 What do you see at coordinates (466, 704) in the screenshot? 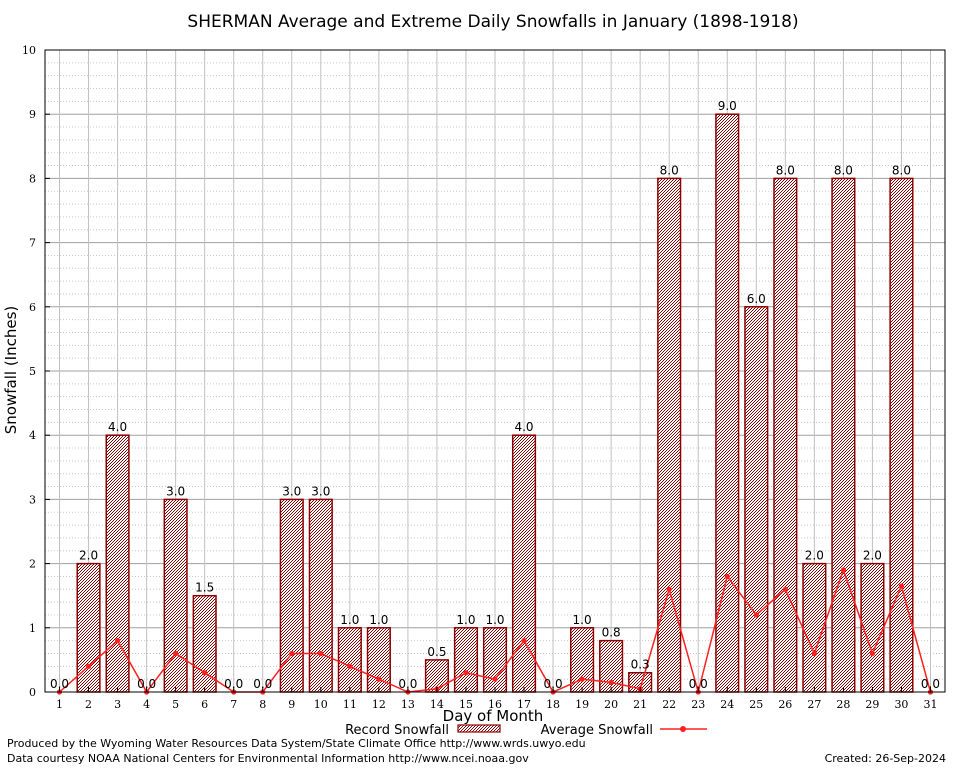
I see `x-tick-label: 15` at bounding box center [466, 704].